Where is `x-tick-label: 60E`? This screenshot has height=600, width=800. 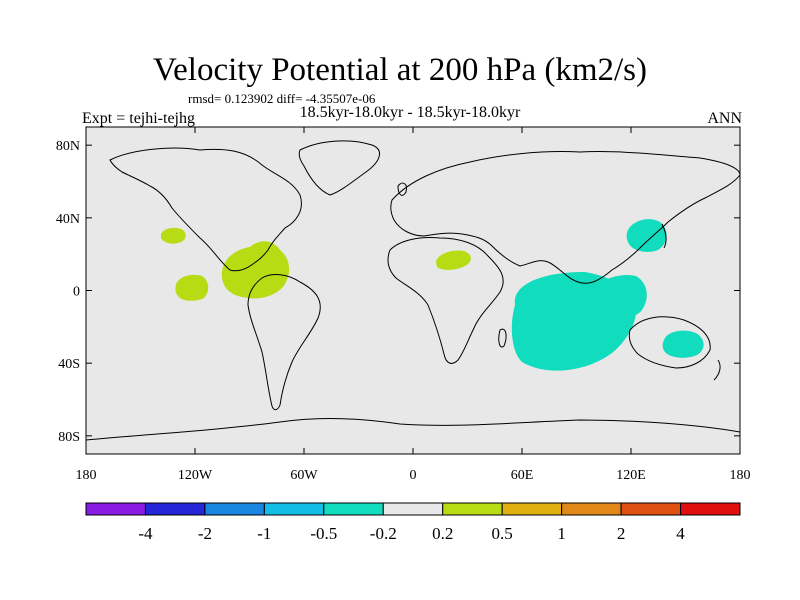
x-tick-label: 60E is located at coordinates (522, 475).